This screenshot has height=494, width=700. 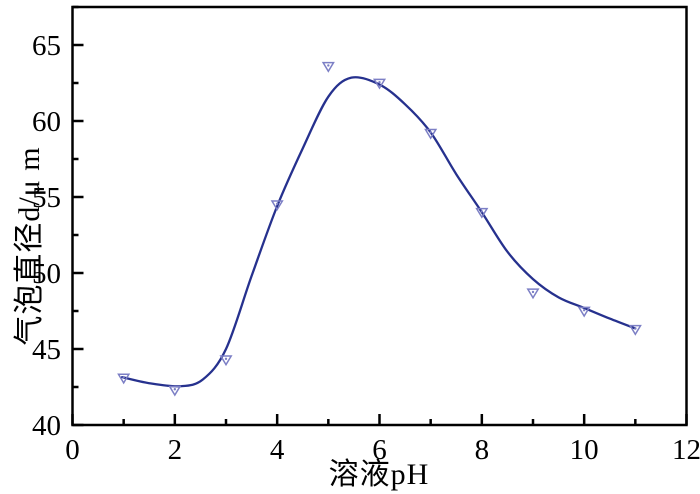 I want to click on x-tick-label: 4, so click(x=277, y=450).